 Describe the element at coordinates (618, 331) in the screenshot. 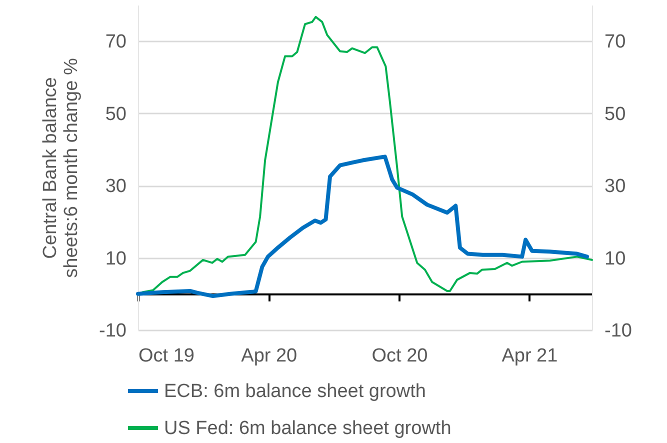

I see `y2-tick-label: -10` at that location.